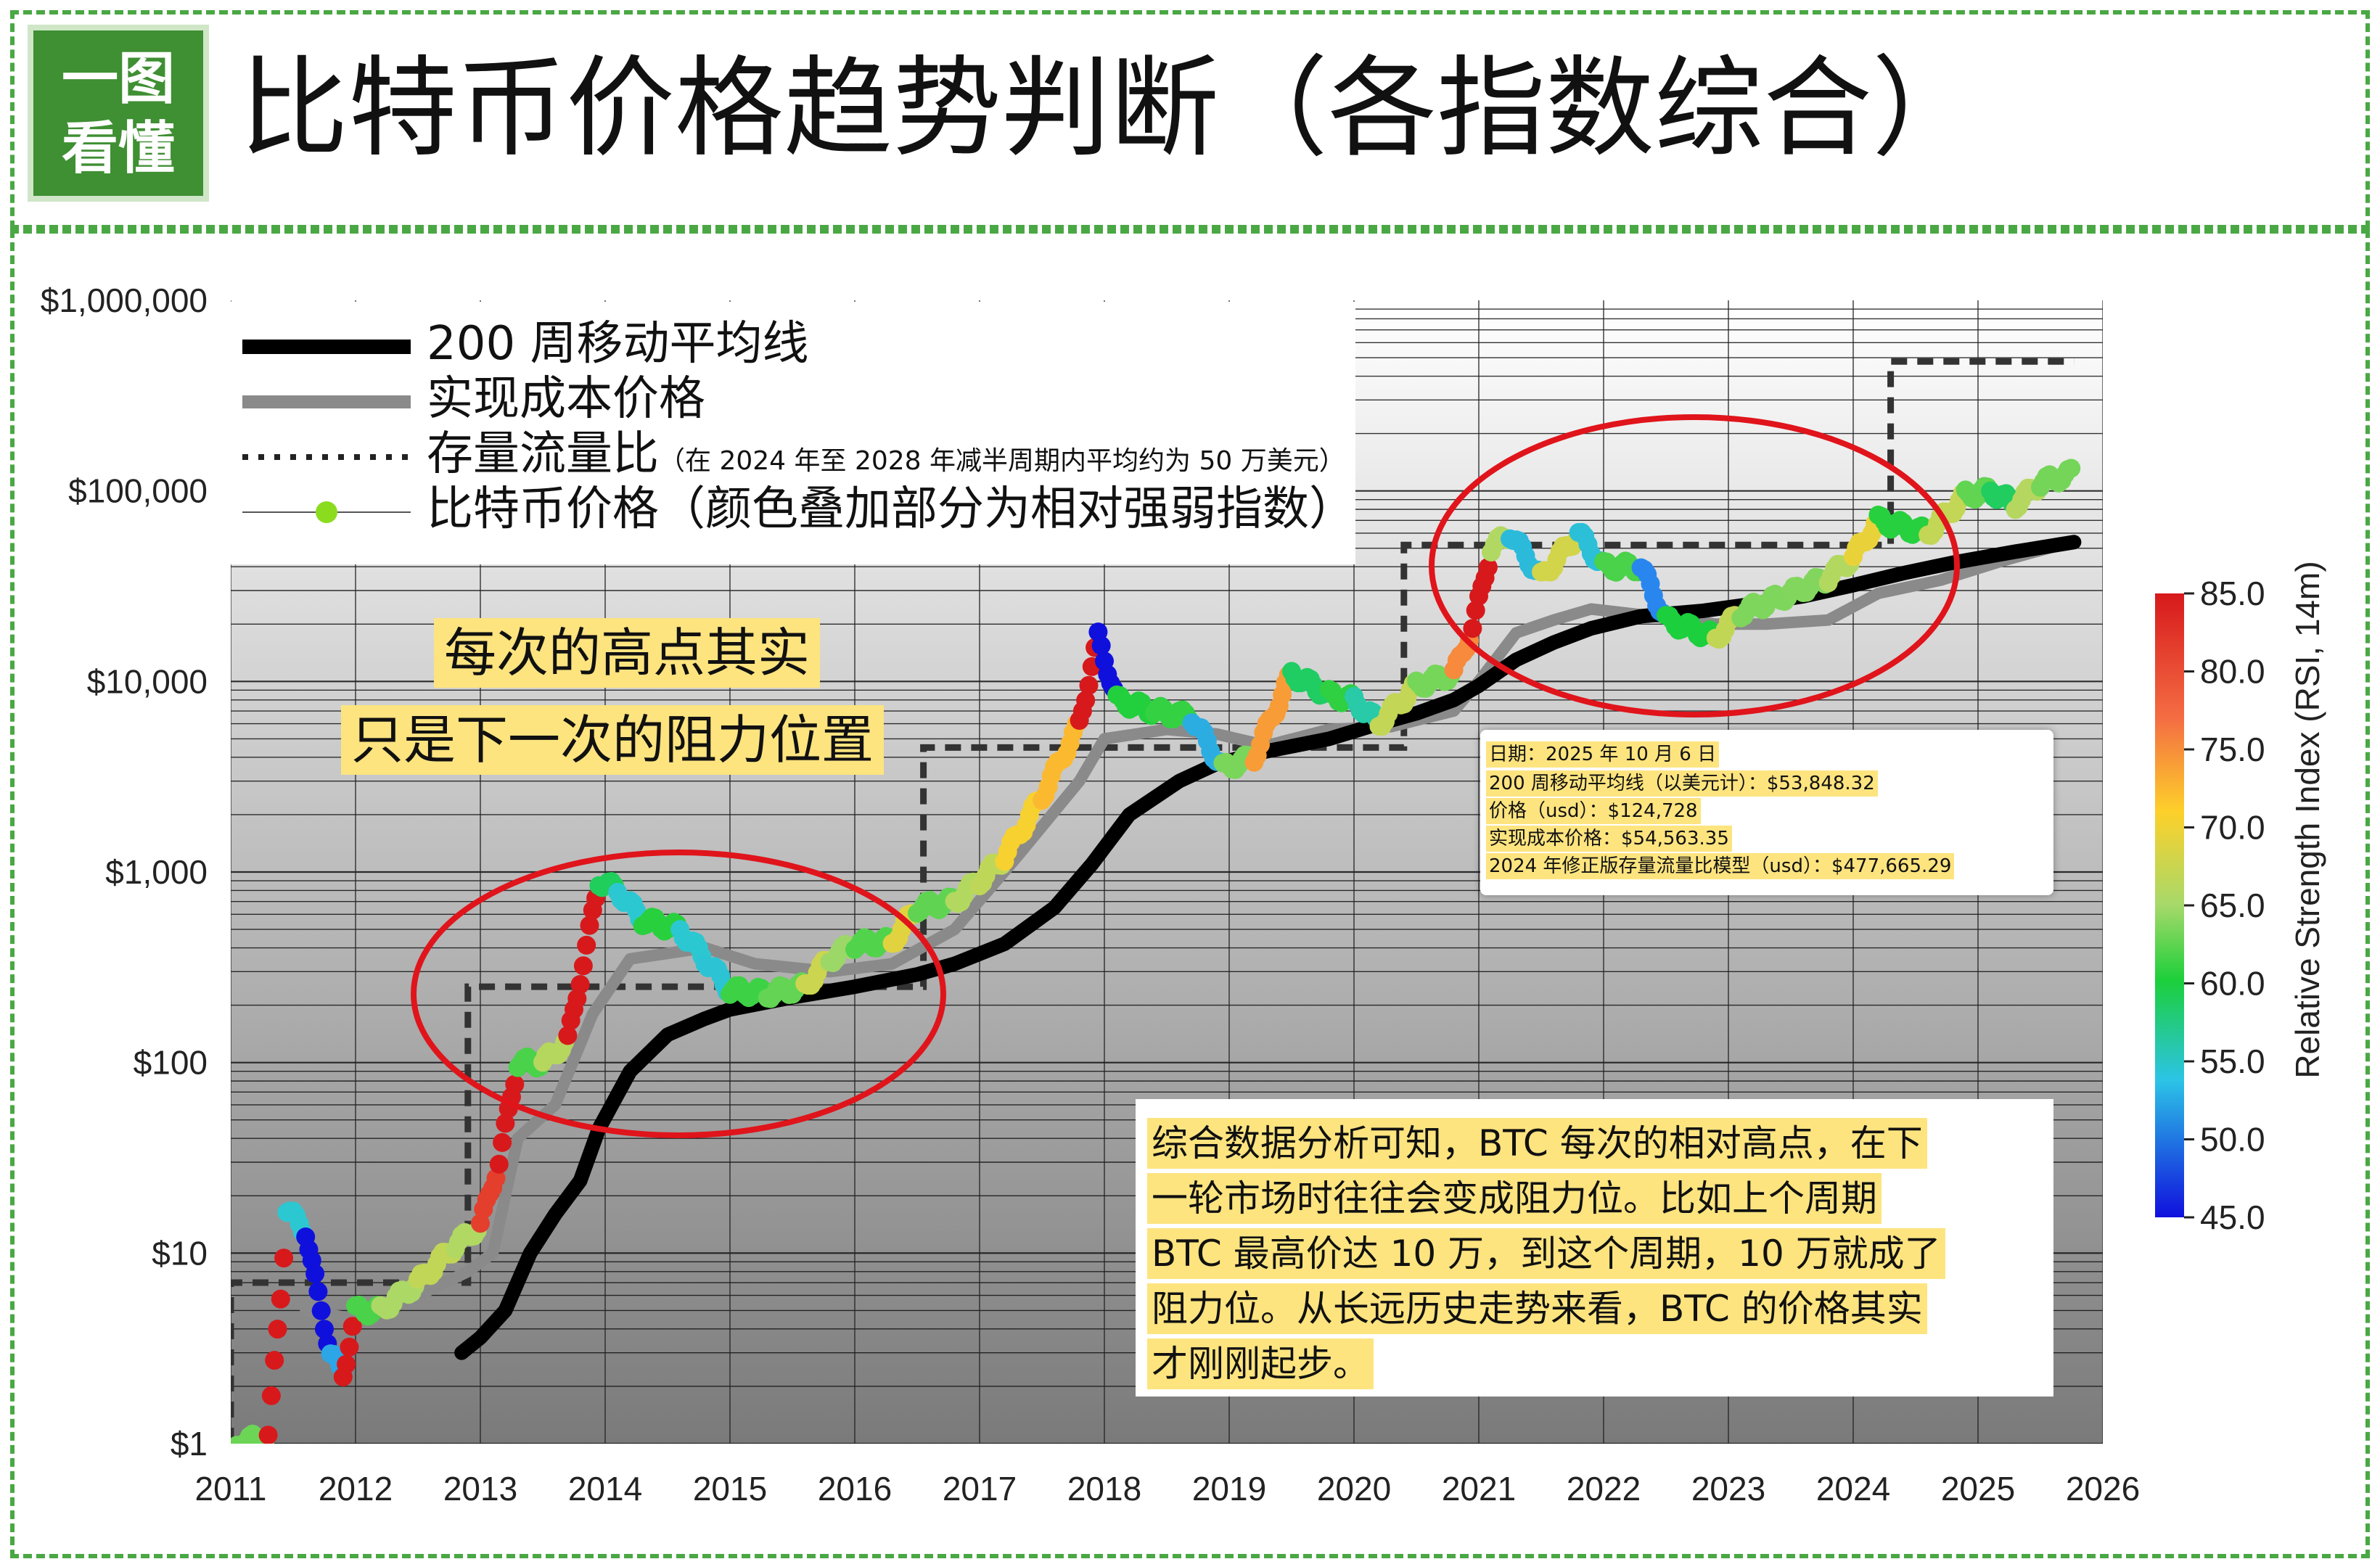  I want to click on rsi-colorbar, so click(2169, 905).